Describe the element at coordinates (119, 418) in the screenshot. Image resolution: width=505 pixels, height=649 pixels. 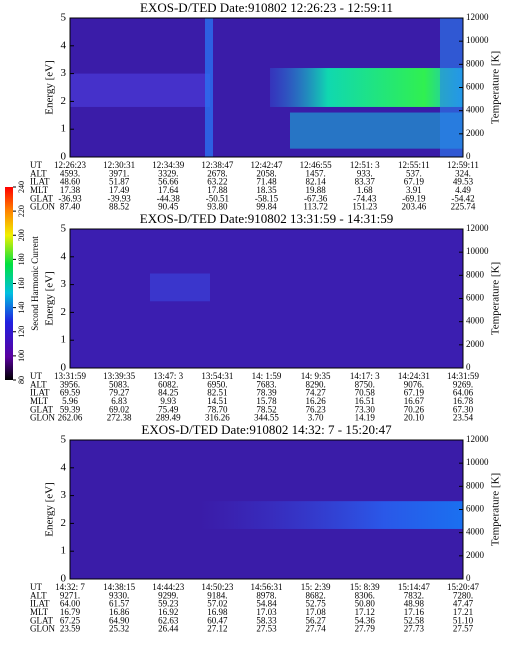
I see `table-cell: 272.38` at that location.